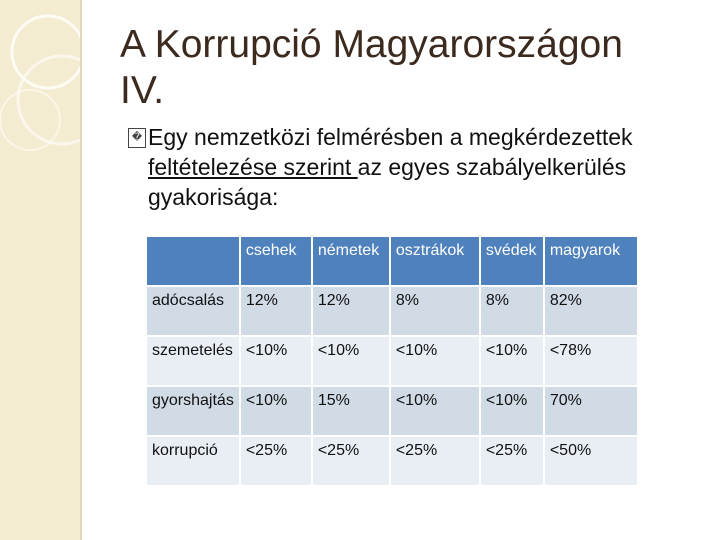 The image size is (720, 540). I want to click on table-row-label: adócsalás, so click(193, 311).